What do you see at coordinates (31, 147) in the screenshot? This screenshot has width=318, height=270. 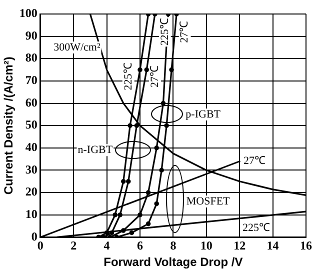 I see `y-tick-label: 40` at bounding box center [31, 147].